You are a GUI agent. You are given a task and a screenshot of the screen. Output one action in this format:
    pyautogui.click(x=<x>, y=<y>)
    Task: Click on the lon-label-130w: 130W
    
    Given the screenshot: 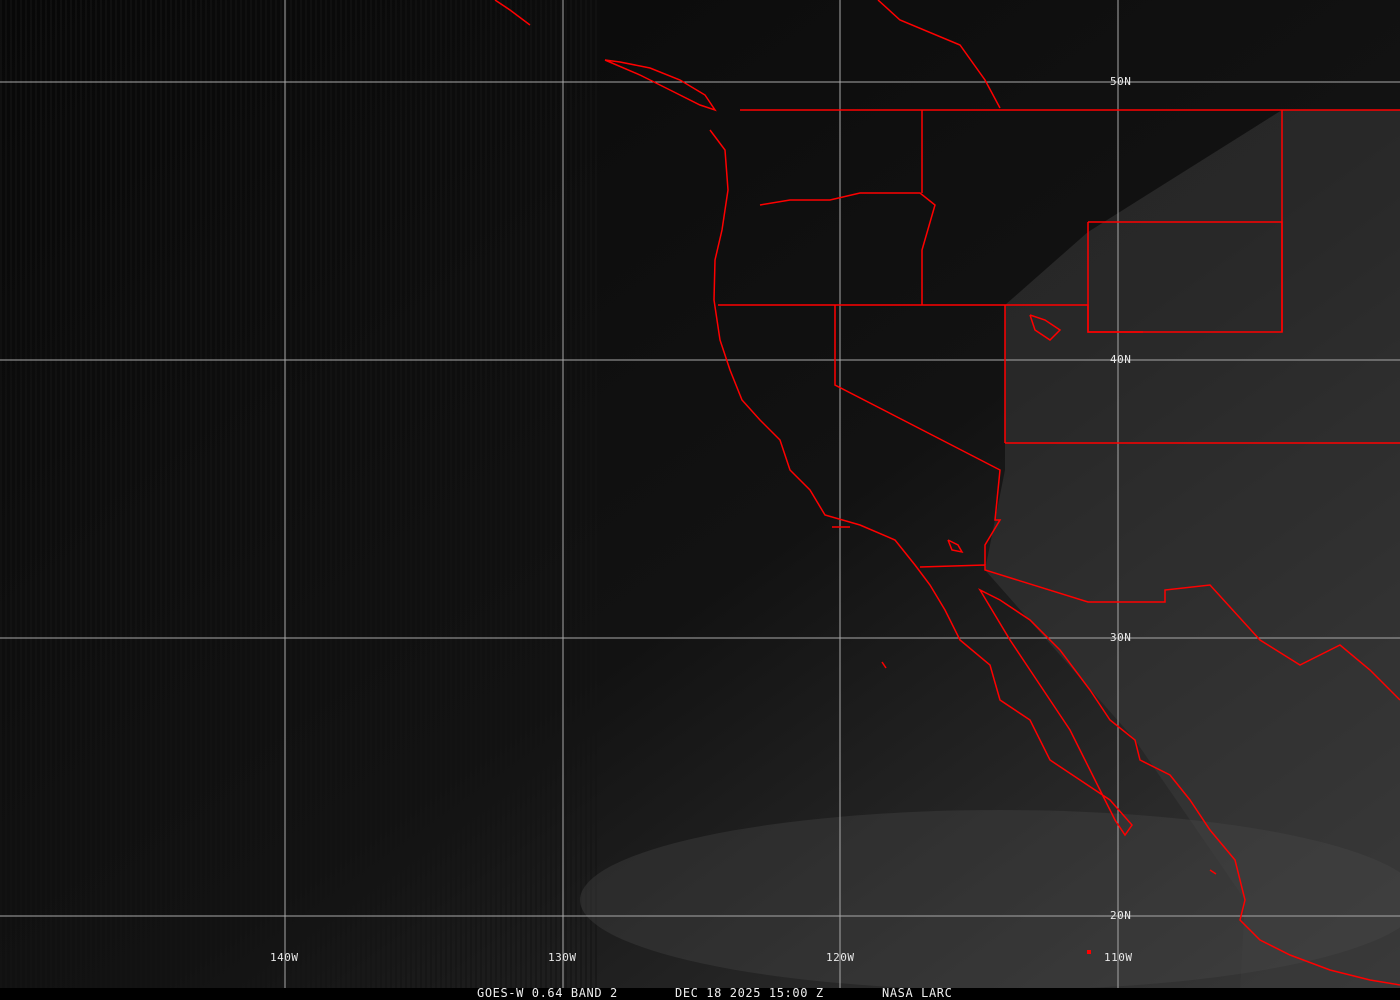 What is the action you would take?
    pyautogui.click(x=562, y=957)
    